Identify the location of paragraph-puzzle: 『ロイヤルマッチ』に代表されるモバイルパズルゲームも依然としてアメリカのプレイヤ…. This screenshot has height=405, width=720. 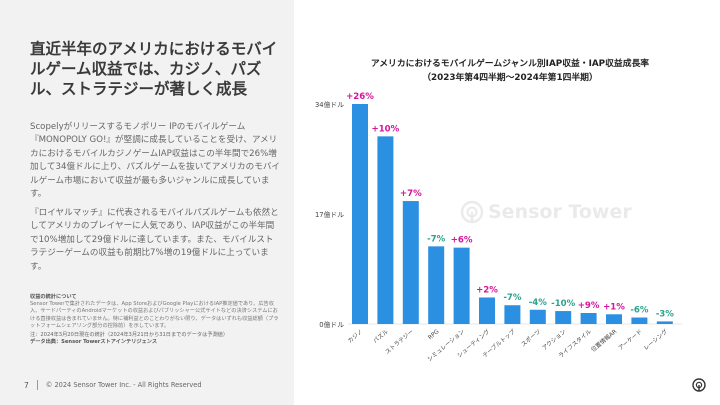
(154, 240).